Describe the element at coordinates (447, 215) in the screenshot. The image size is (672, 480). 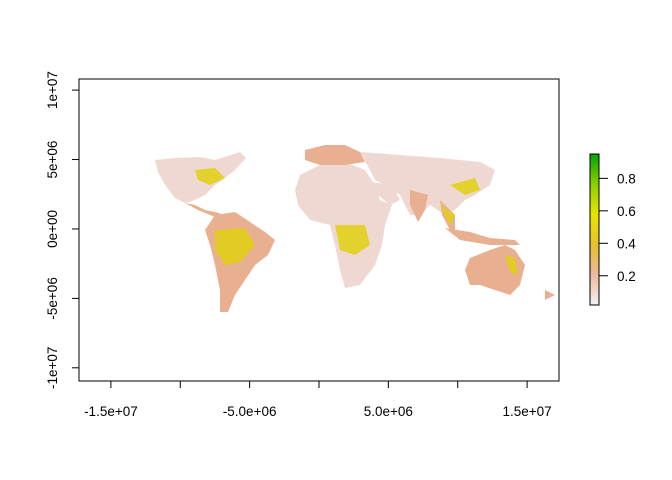
I see `indochina-high-values` at that location.